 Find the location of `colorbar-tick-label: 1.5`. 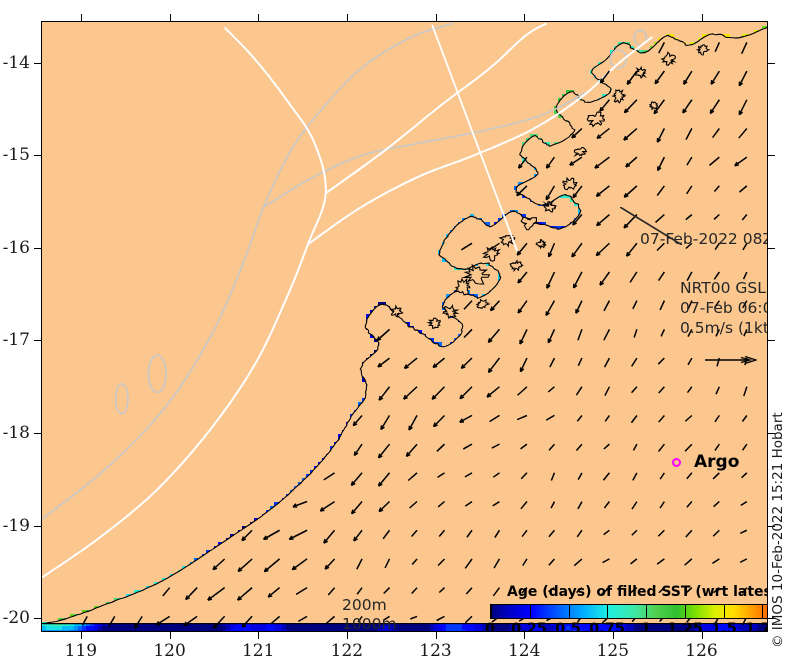

colorbar-tick-label: 1.5 is located at coordinates (724, 626).